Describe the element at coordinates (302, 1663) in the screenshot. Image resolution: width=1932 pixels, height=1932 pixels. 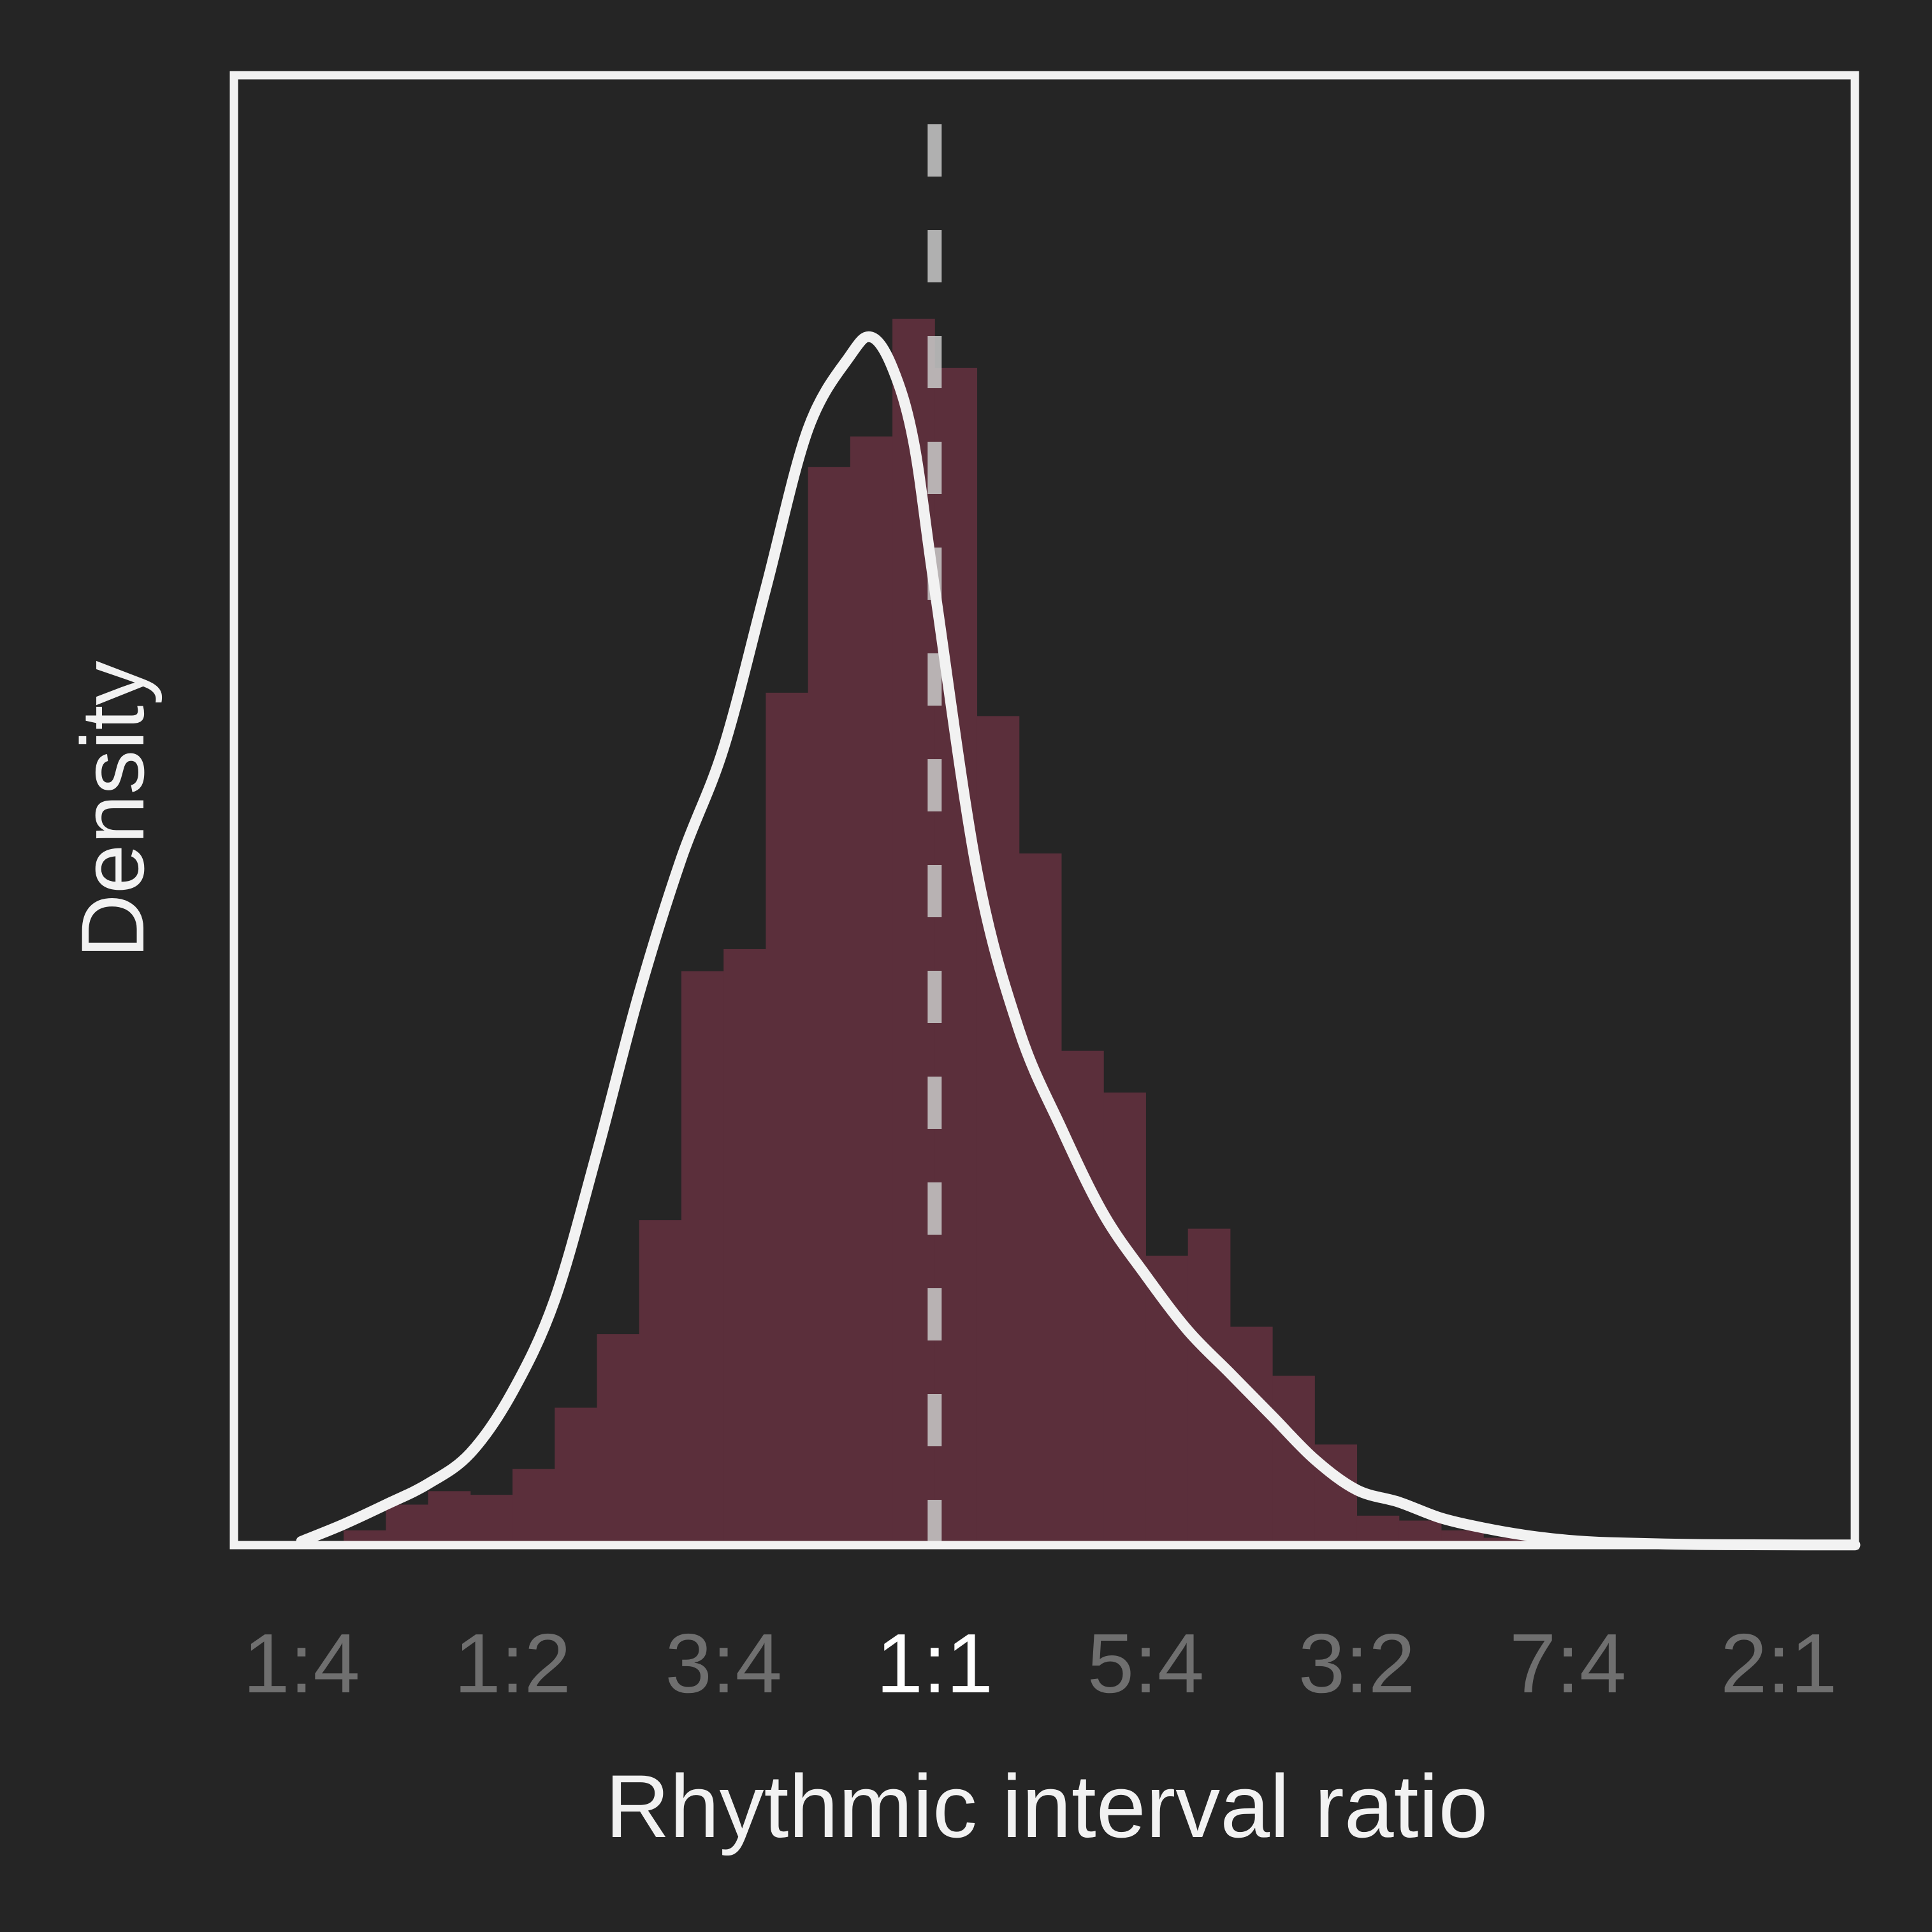
I see `x-tick-label: 1:4` at that location.